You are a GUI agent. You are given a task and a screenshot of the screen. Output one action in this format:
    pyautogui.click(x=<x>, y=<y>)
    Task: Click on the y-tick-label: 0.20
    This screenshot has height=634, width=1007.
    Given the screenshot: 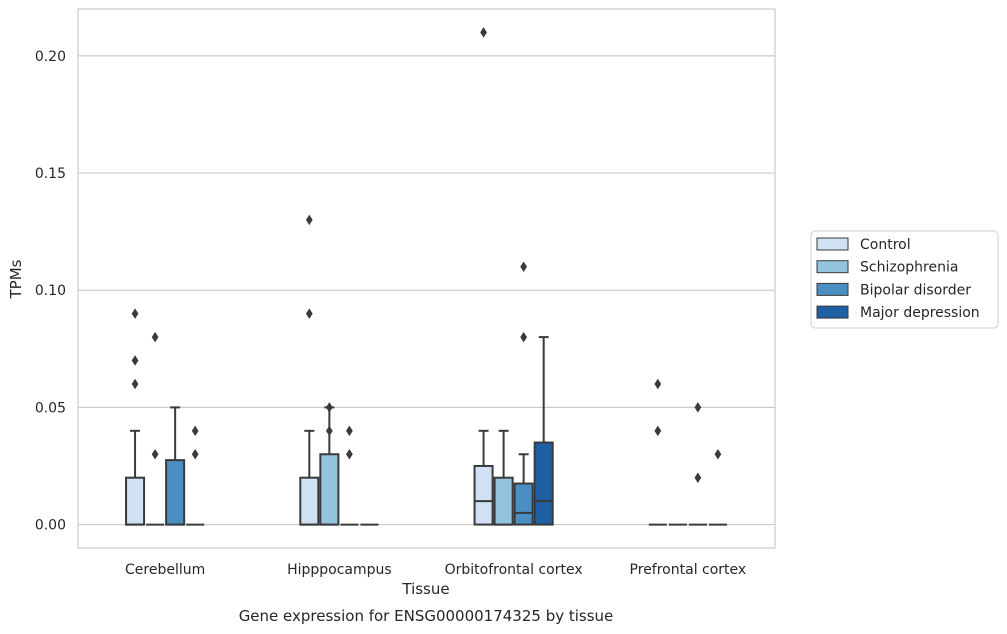 What is the action you would take?
    pyautogui.click(x=50, y=57)
    